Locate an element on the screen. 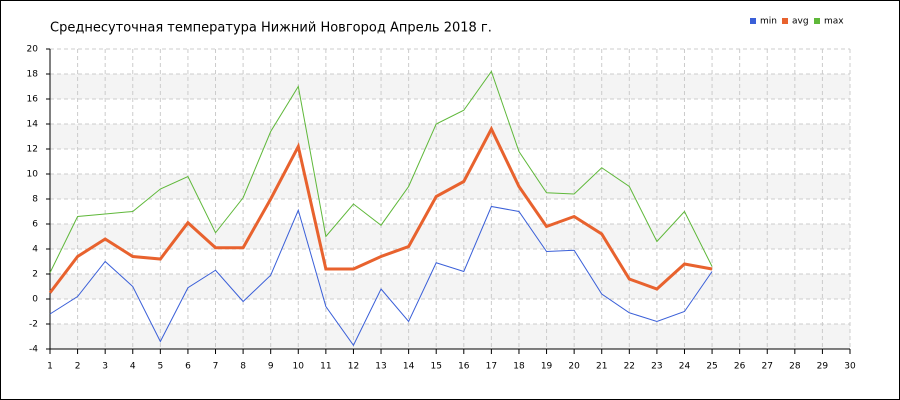 This screenshot has width=900, height=400. x-tick-label: 21 is located at coordinates (601, 367).